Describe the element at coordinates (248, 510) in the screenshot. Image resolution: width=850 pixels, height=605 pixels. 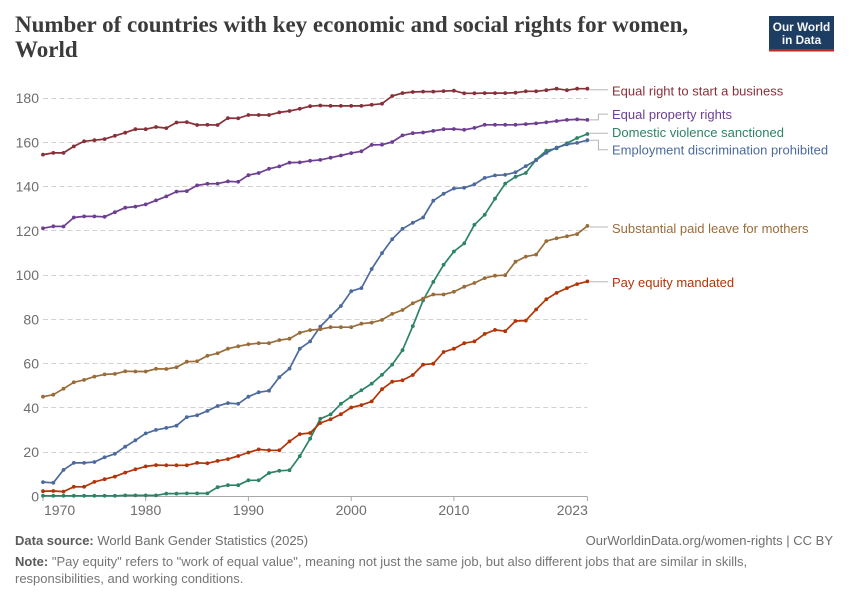
I see `svg-text: 1990` at that location.